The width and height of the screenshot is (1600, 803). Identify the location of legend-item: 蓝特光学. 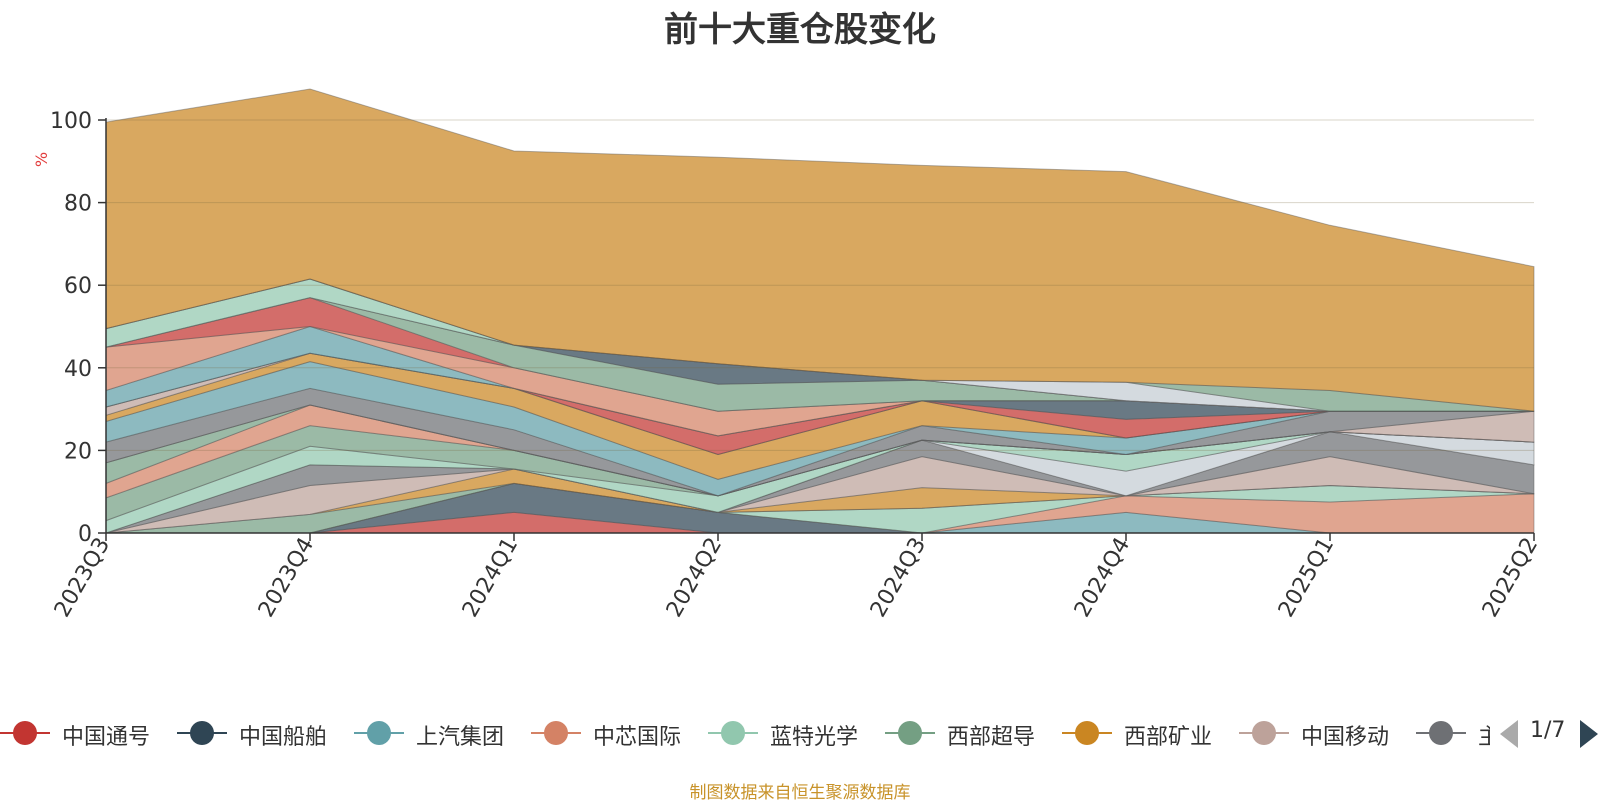
(796, 732).